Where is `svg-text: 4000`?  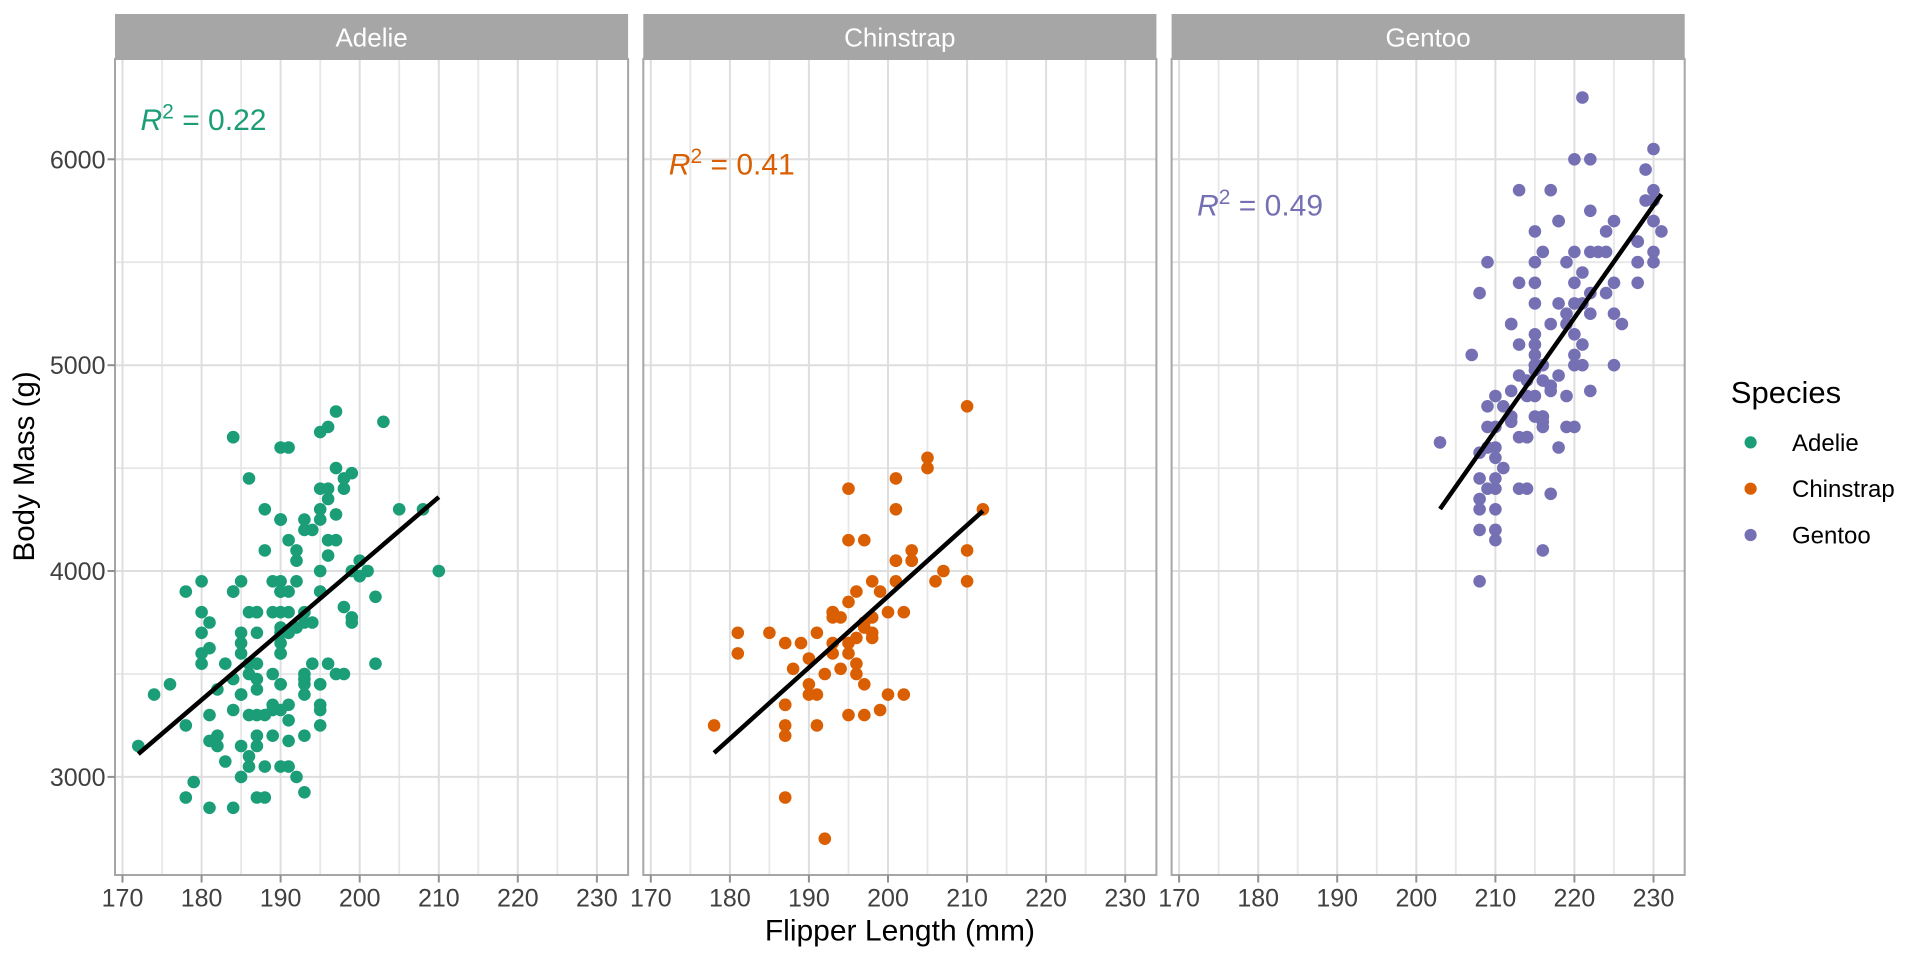 svg-text: 4000 is located at coordinates (78, 572).